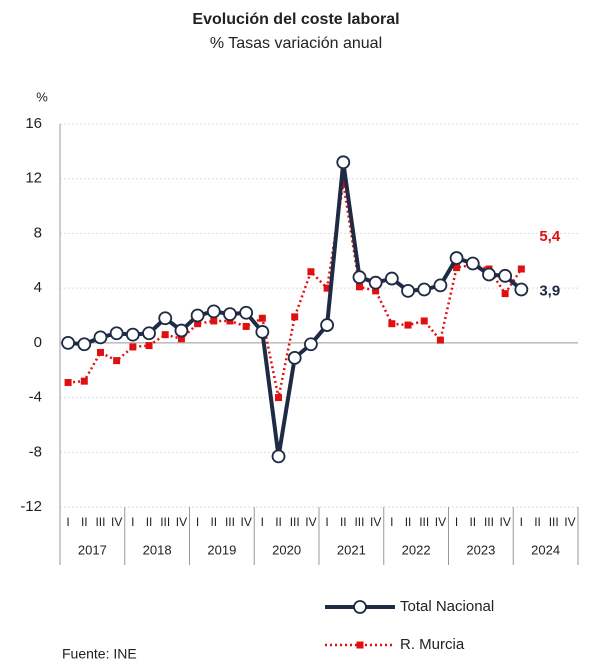 The height and width of the screenshot is (667, 592). Describe the element at coordinates (35, 451) in the screenshot. I see `y-tick-label: -8` at that location.